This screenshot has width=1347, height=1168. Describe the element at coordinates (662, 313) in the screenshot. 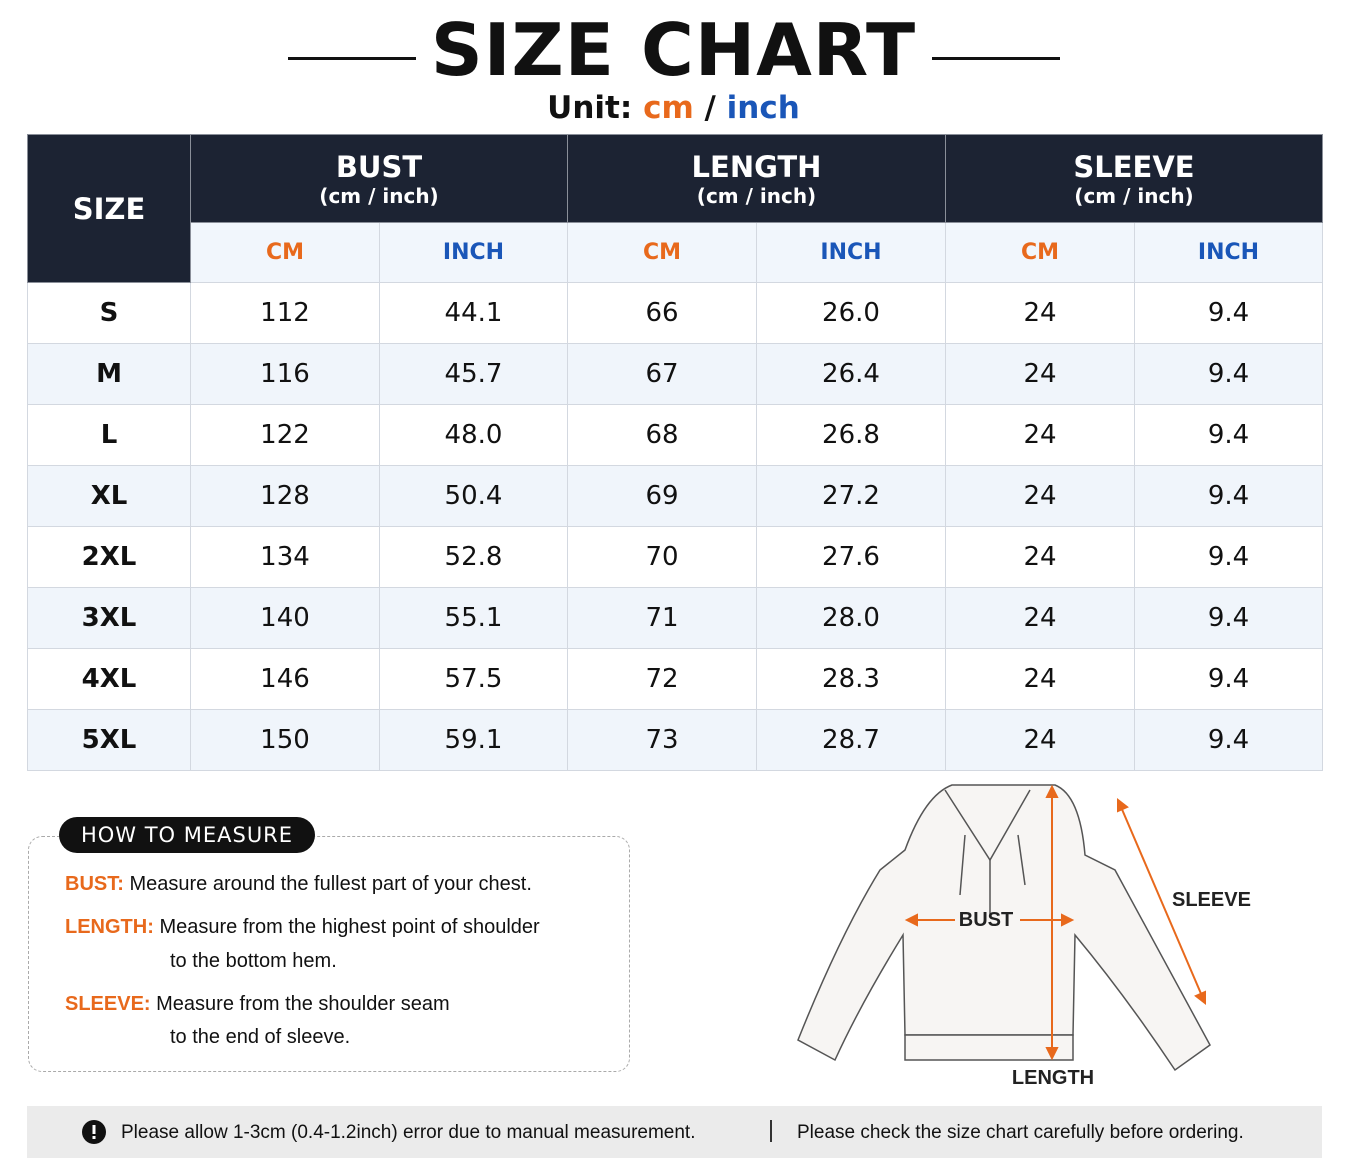

I see `cell: 66` at that location.